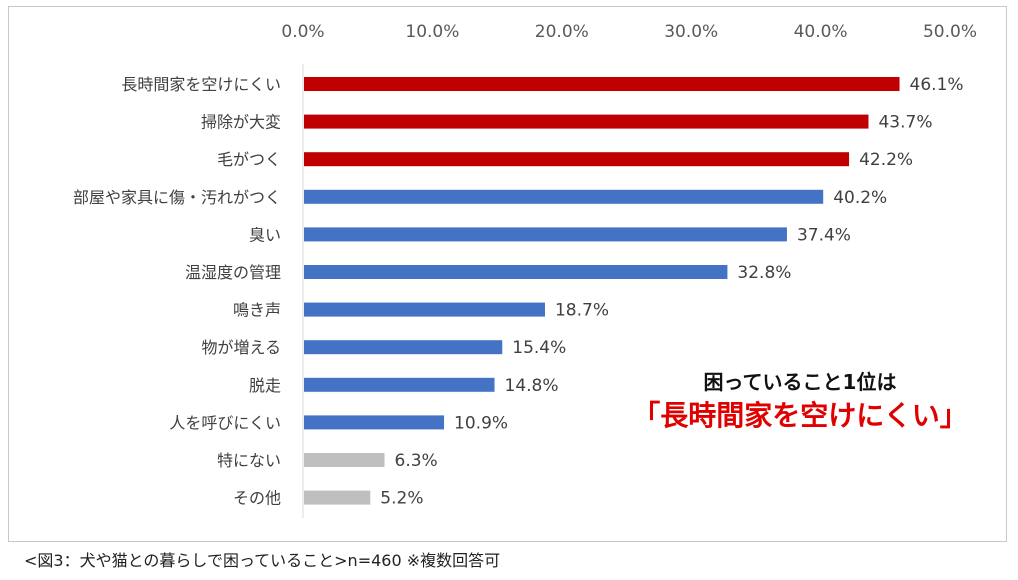  What do you see at coordinates (265, 385) in the screenshot?
I see `category-label: 脱走` at bounding box center [265, 385].